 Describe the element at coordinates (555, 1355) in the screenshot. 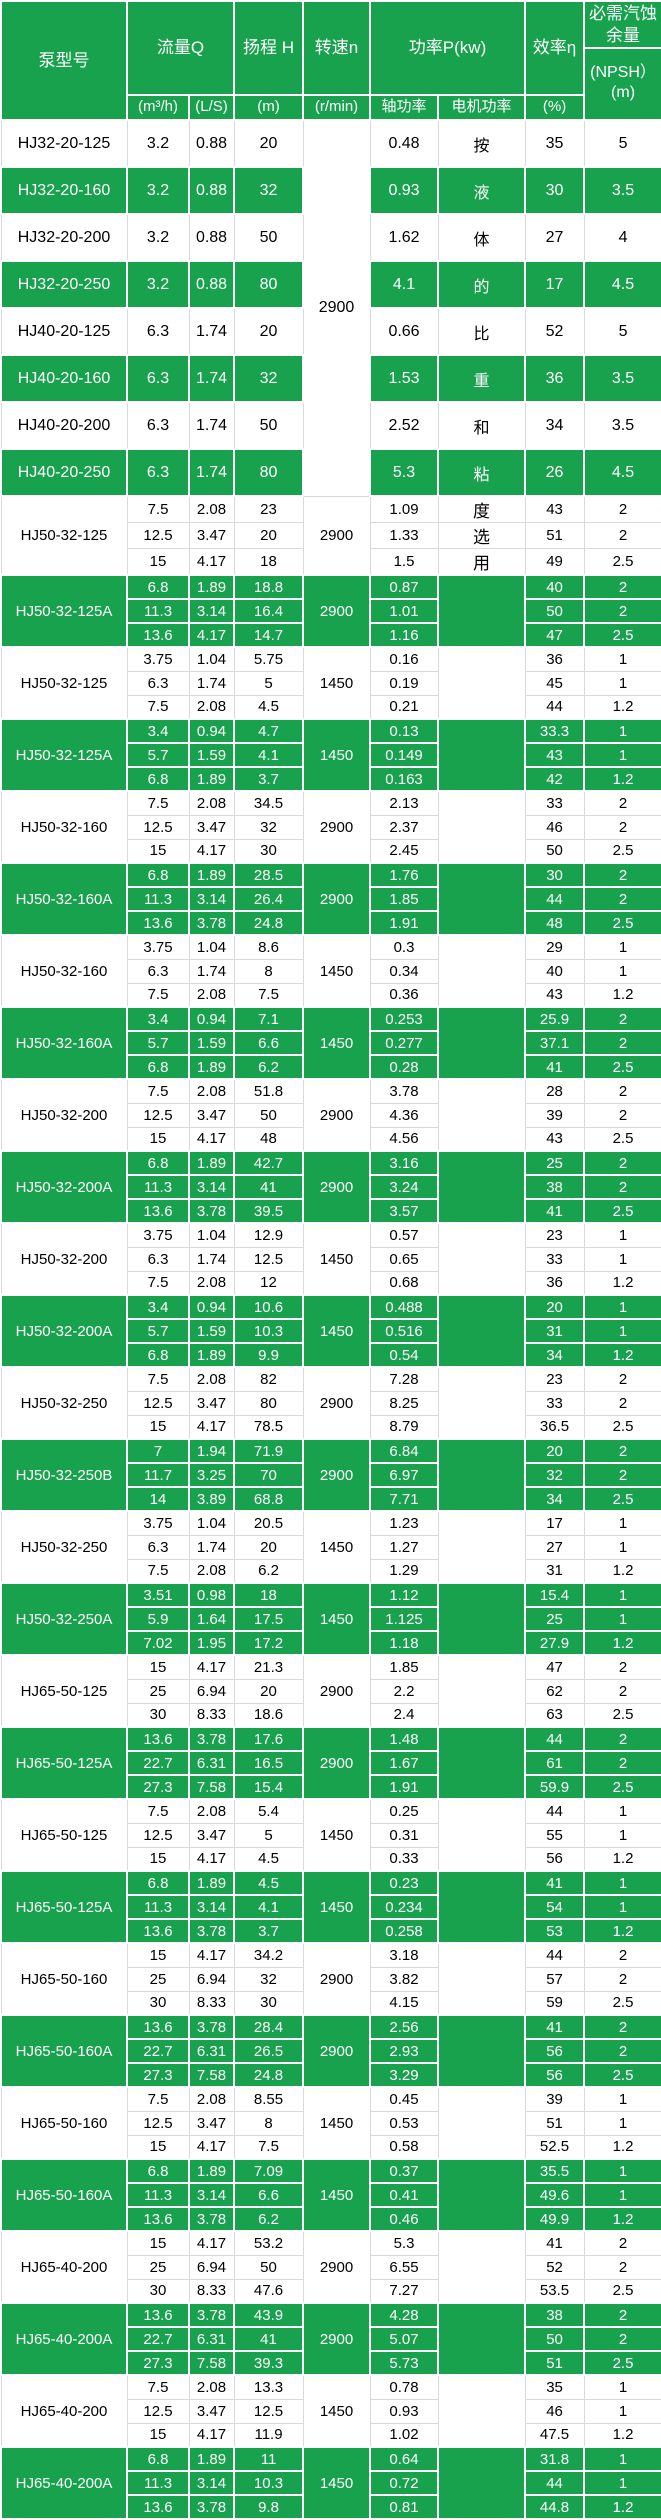

I see `cell-efficiency: 34` at that location.